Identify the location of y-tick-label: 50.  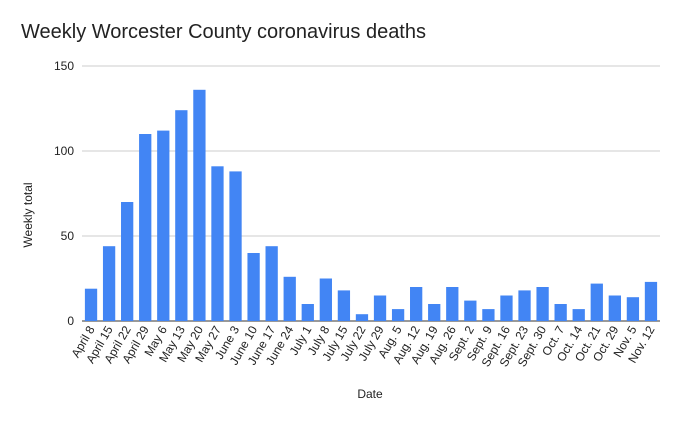
(68, 236).